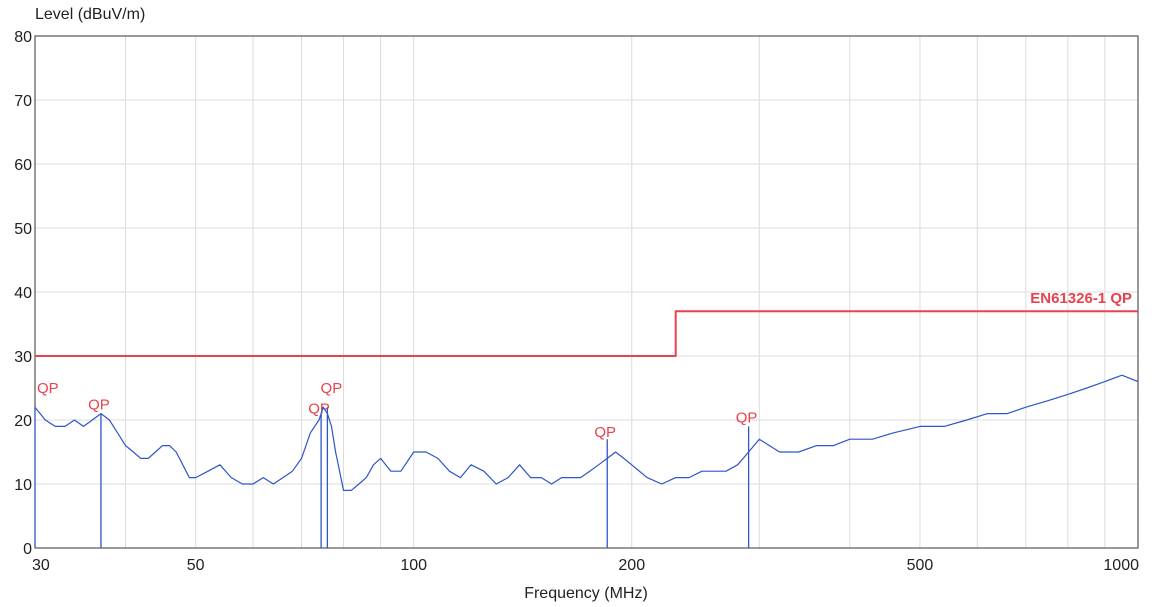 The width and height of the screenshot is (1158, 607). What do you see at coordinates (586, 593) in the screenshot?
I see `x-axis-label: Frequency (MHz)` at bounding box center [586, 593].